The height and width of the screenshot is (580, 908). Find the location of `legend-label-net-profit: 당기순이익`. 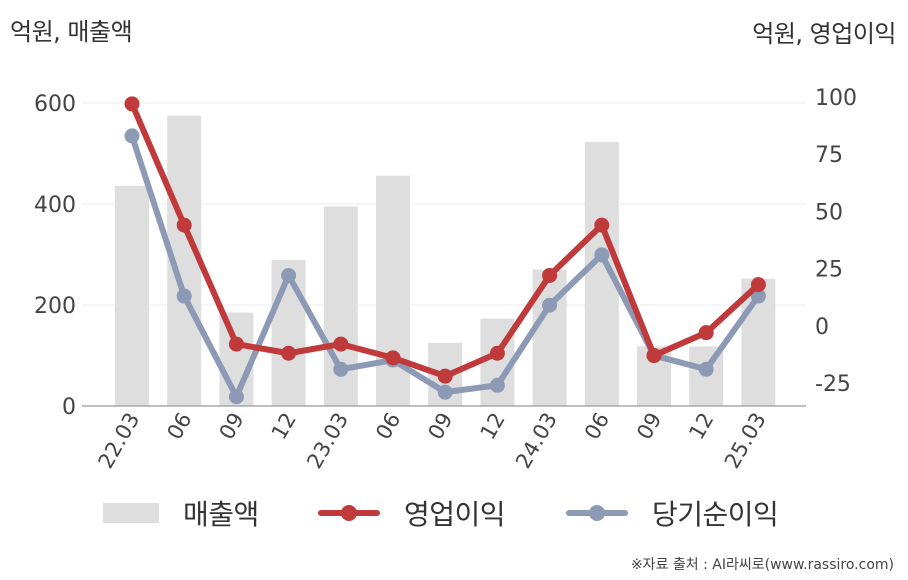

legend-label-net-profit: 당기순이익 is located at coordinates (715, 514).